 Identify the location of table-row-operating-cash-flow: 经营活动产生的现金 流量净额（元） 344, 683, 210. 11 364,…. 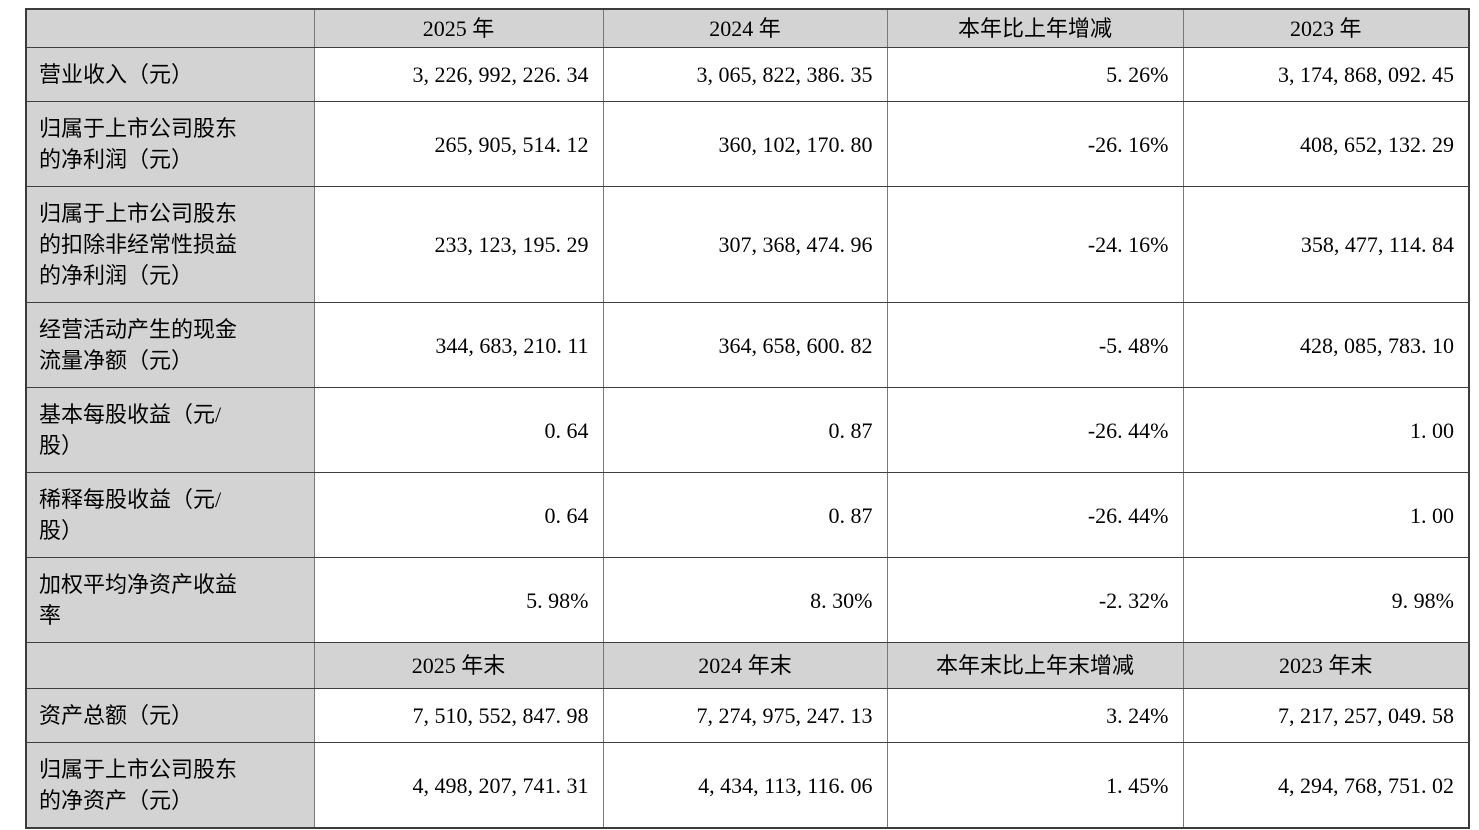
(747, 345).